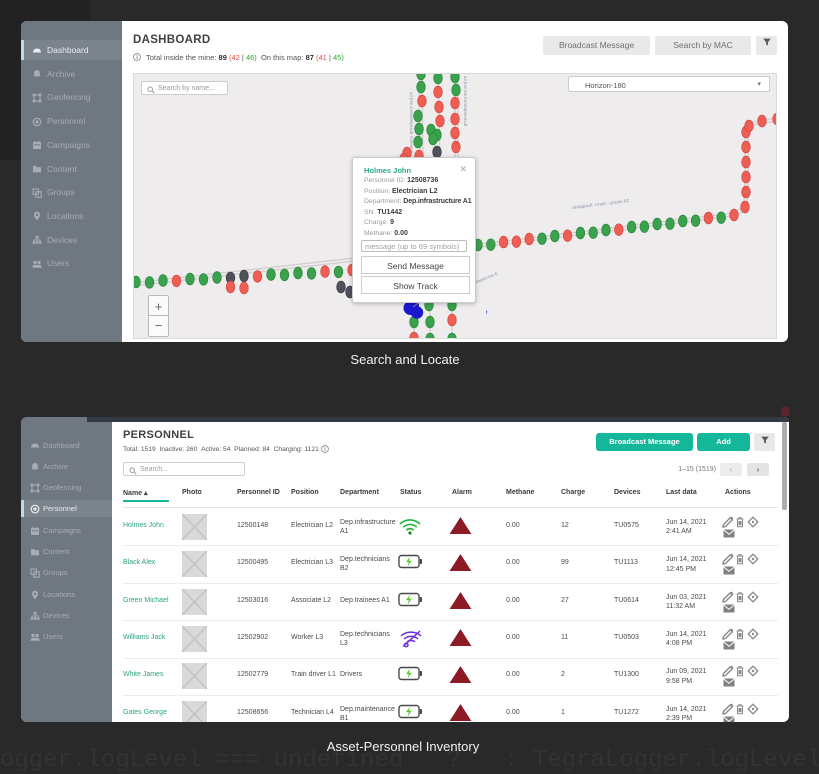 The image size is (819, 774). Describe the element at coordinates (466, 101) in the screenshot. I see `svg-text: штрек вентиляционный` at that location.